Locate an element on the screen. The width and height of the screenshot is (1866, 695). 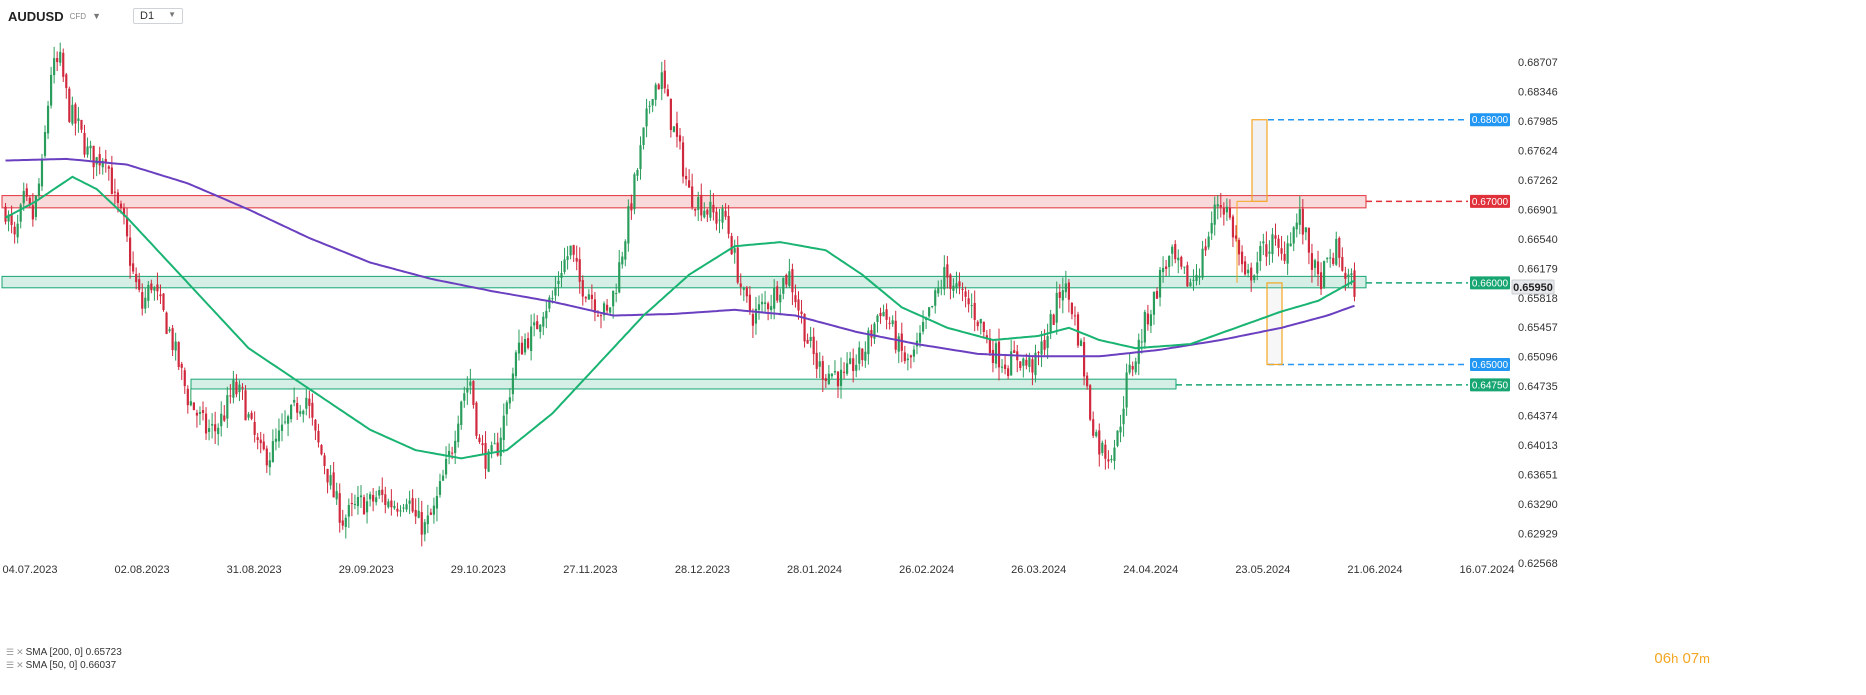
chevron-down-icon: ▼ is located at coordinates (96, 16).